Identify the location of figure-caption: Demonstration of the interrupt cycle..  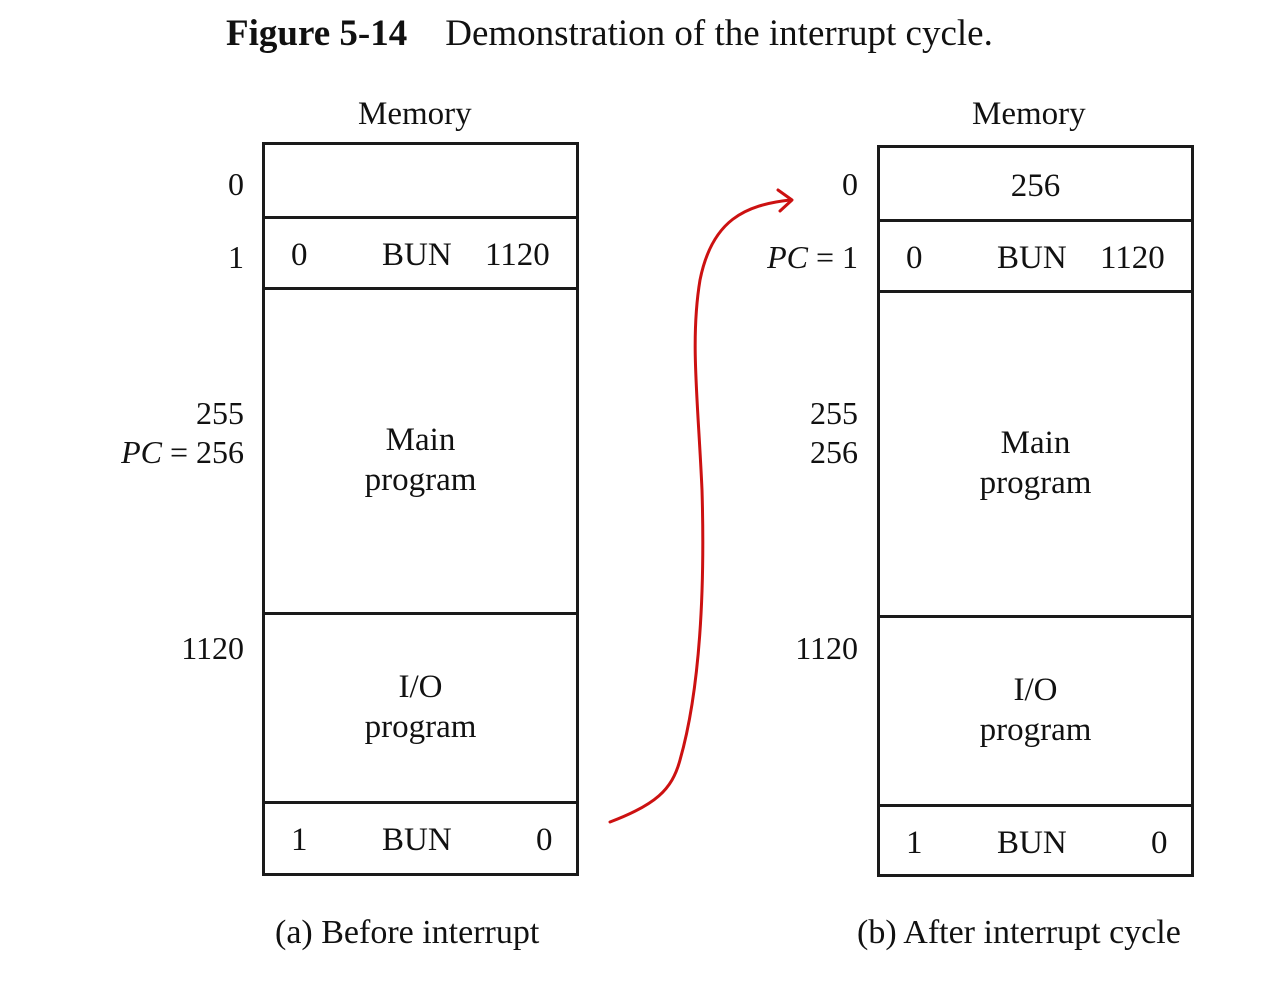
(719, 33).